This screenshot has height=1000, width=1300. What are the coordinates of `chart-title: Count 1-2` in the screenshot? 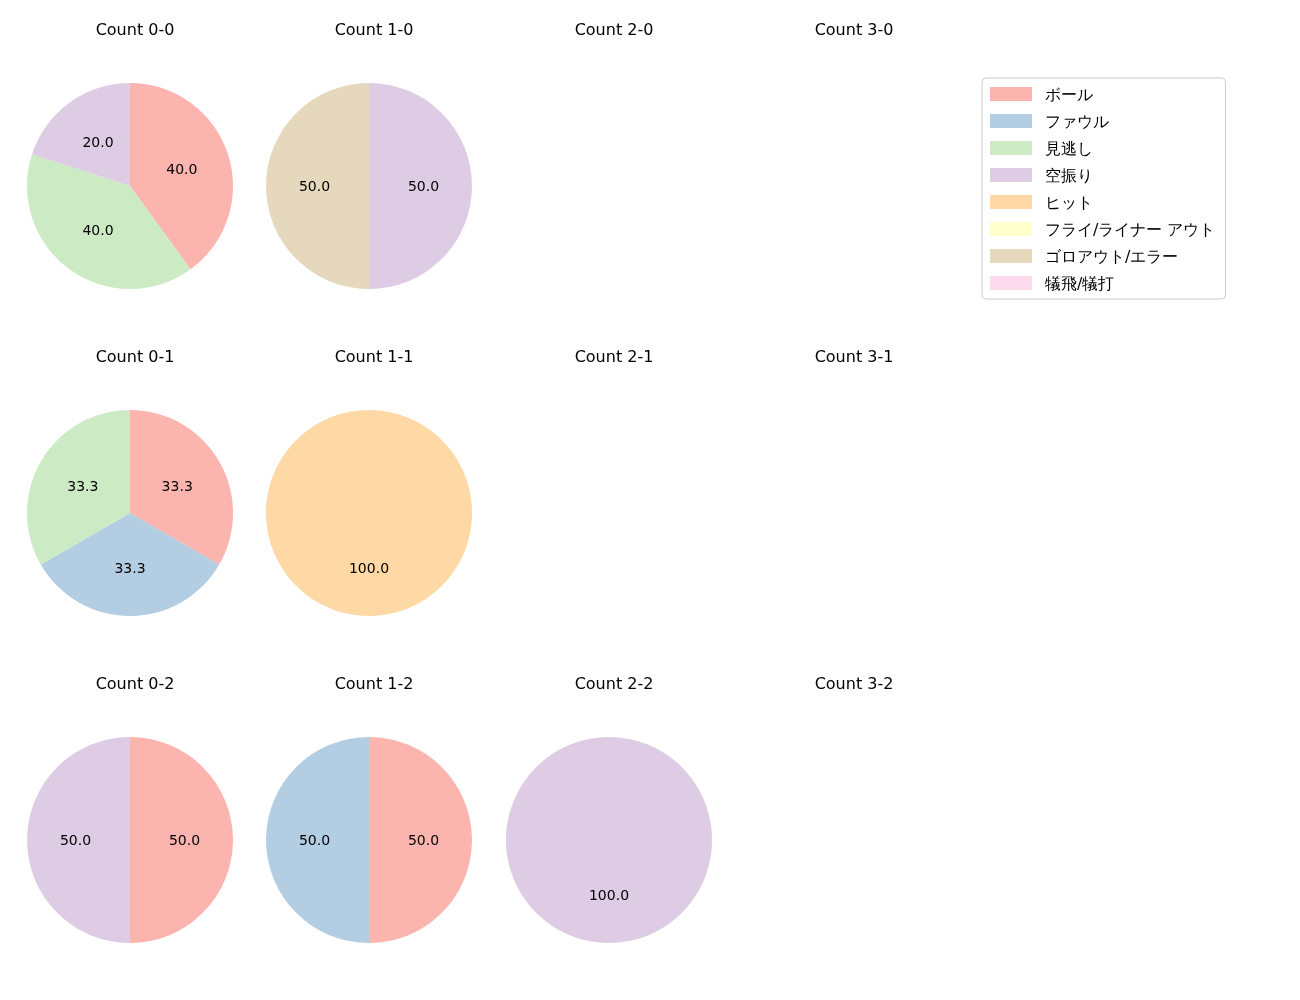 It's located at (374, 683).